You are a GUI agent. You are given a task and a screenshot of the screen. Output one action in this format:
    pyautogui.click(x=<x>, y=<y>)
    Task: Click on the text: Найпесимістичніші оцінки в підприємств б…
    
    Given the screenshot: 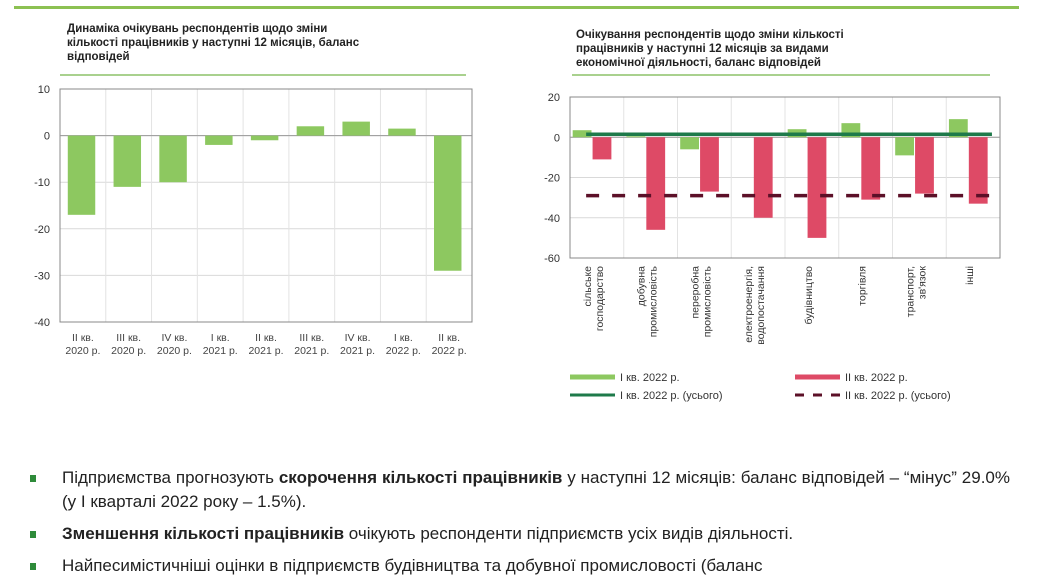 What is the action you would take?
    pyautogui.click(x=412, y=565)
    